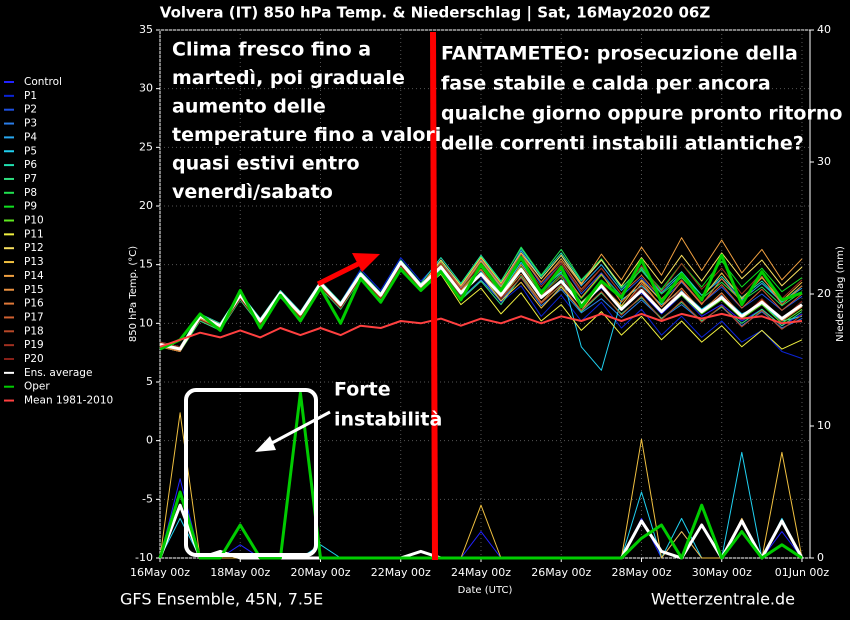 This screenshot has width=850, height=620. What do you see at coordinates (34, 234) in the screenshot?
I see `legend-label: P11` at bounding box center [34, 234].